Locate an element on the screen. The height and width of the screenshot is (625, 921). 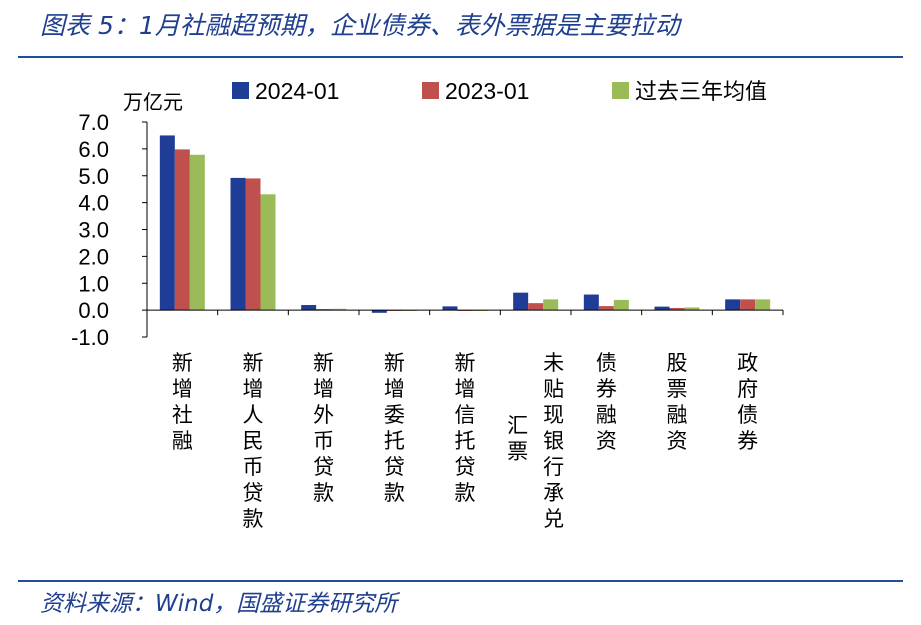
x-category-label: 政府债券 is located at coordinates (747, 402).